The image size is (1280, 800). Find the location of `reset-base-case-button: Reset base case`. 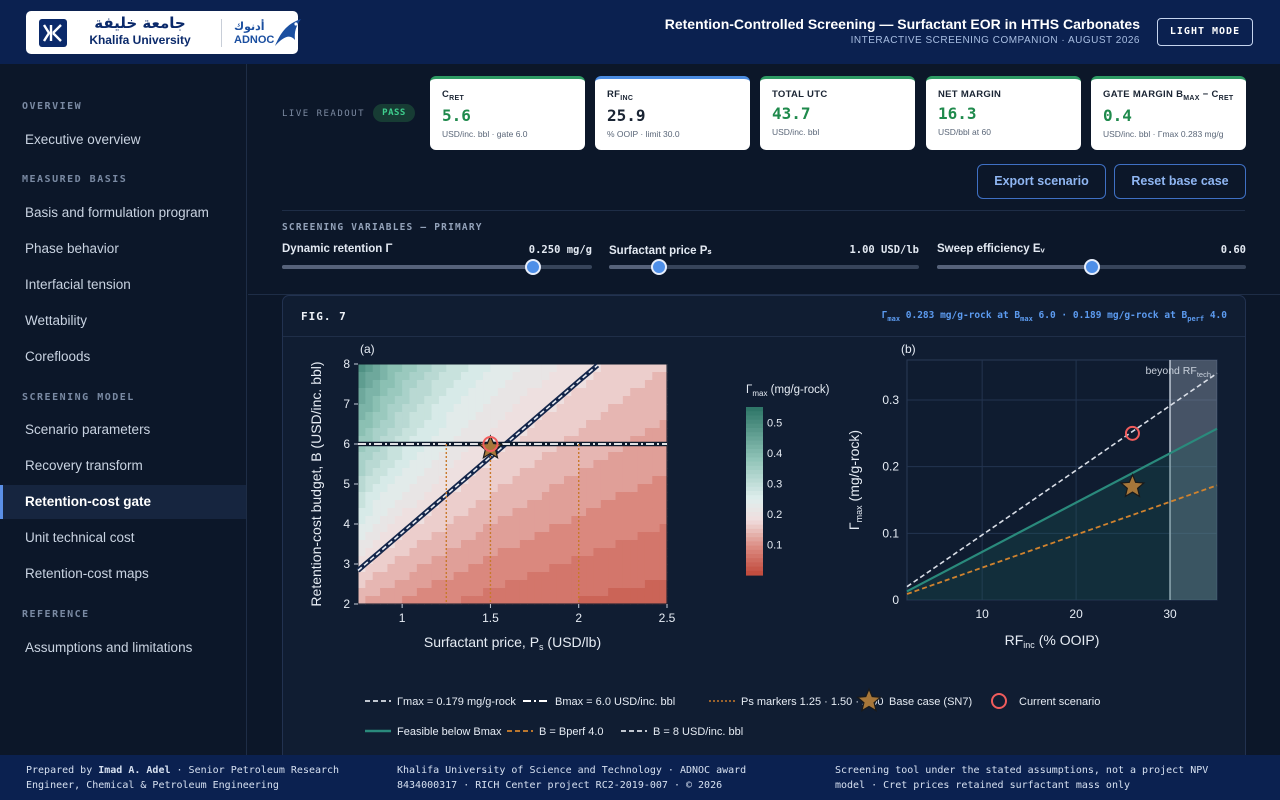

reset-base-case-button: Reset base case is located at coordinates (1180, 181).